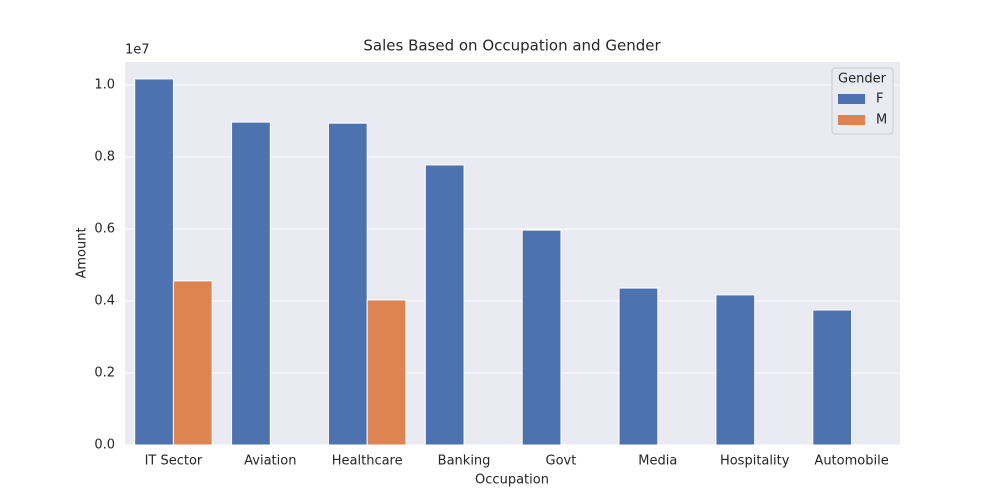 This screenshot has height=500, width=1000. Describe the element at coordinates (561, 461) in the screenshot. I see `x-tick-label: Govt` at that location.